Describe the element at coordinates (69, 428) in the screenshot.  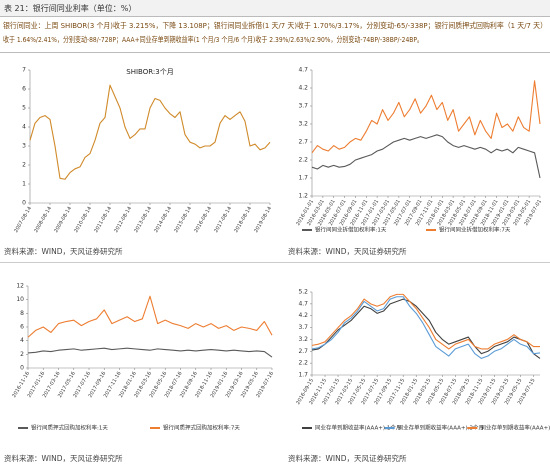
I see `legend-label: 银行间质押式回购加权利率:1天` at that location.